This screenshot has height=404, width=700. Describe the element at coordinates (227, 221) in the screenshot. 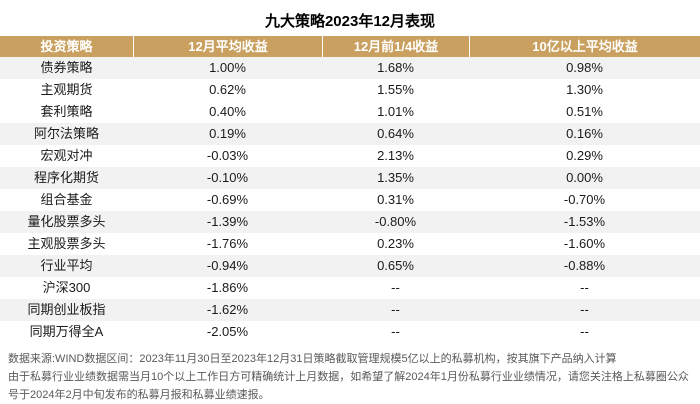

I see `value-cell: -1.39%` at that location.